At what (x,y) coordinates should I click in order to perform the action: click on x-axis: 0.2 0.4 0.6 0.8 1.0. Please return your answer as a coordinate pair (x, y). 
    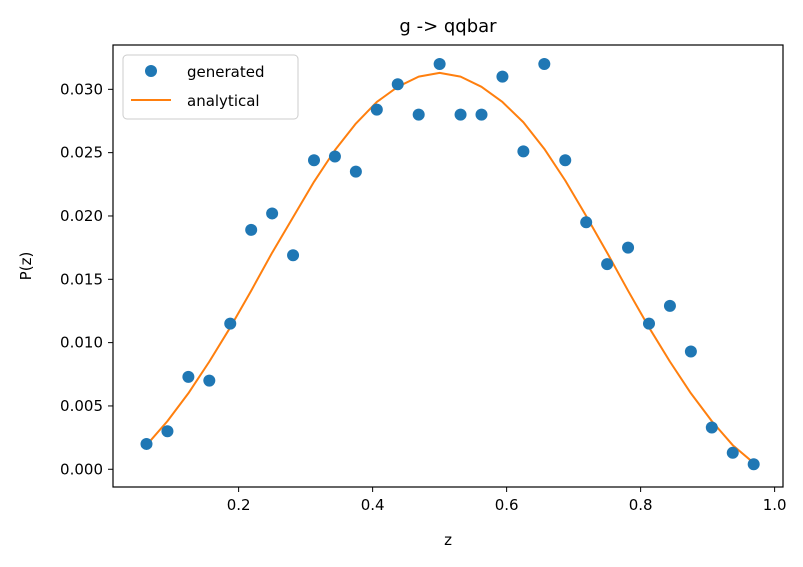
    Looking at the image, I should click on (507, 500).